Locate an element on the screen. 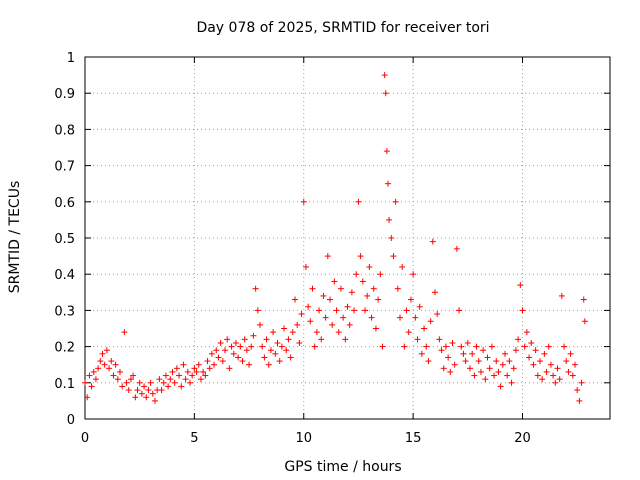 Image resolution: width=640 pixels, height=480 pixels. y-tick-label: 0.6 is located at coordinates (64, 203).